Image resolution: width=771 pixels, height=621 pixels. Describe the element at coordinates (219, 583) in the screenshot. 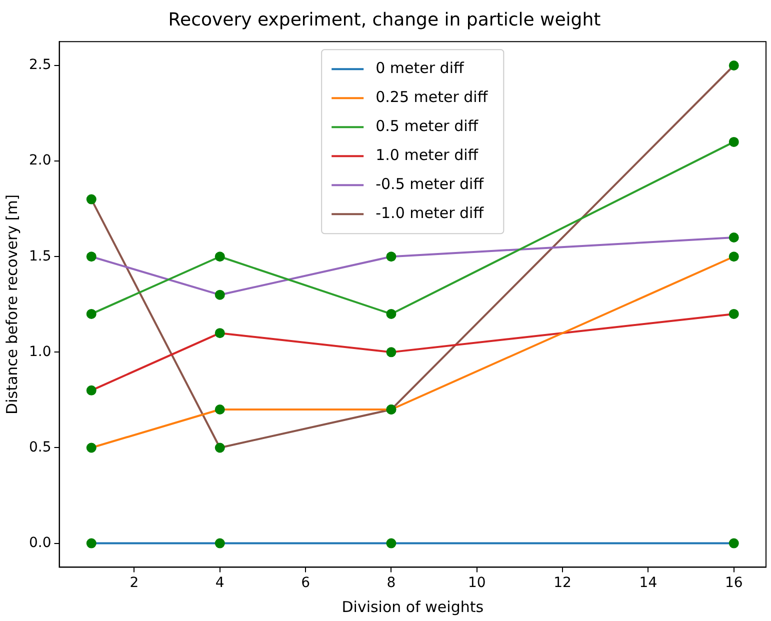

I see `x-tick-label: 4` at that location.